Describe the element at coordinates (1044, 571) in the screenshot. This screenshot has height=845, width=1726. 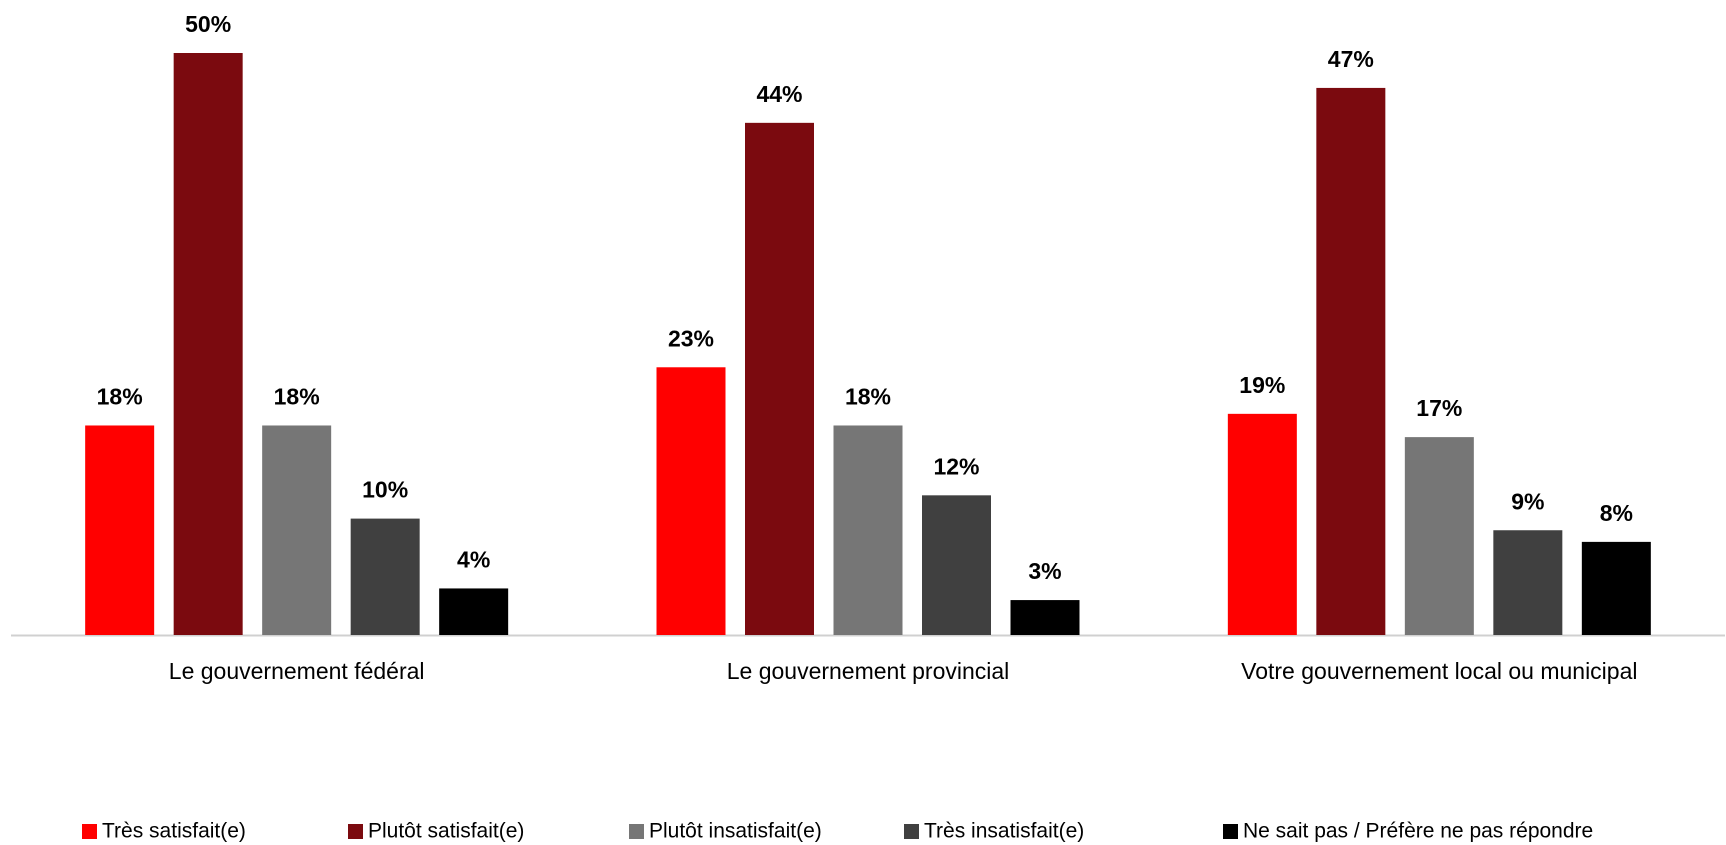
I see `data-label: 3%` at that location.